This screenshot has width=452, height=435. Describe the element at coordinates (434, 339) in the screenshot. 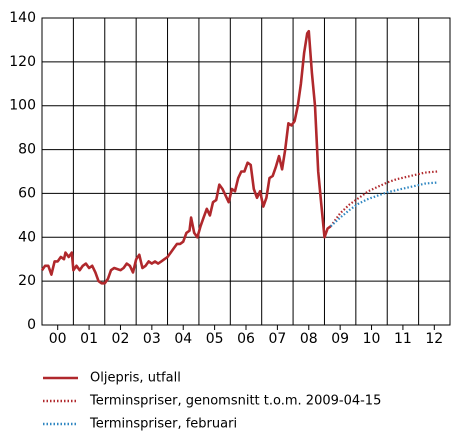

I see `x-tick-label: 12` at that location.